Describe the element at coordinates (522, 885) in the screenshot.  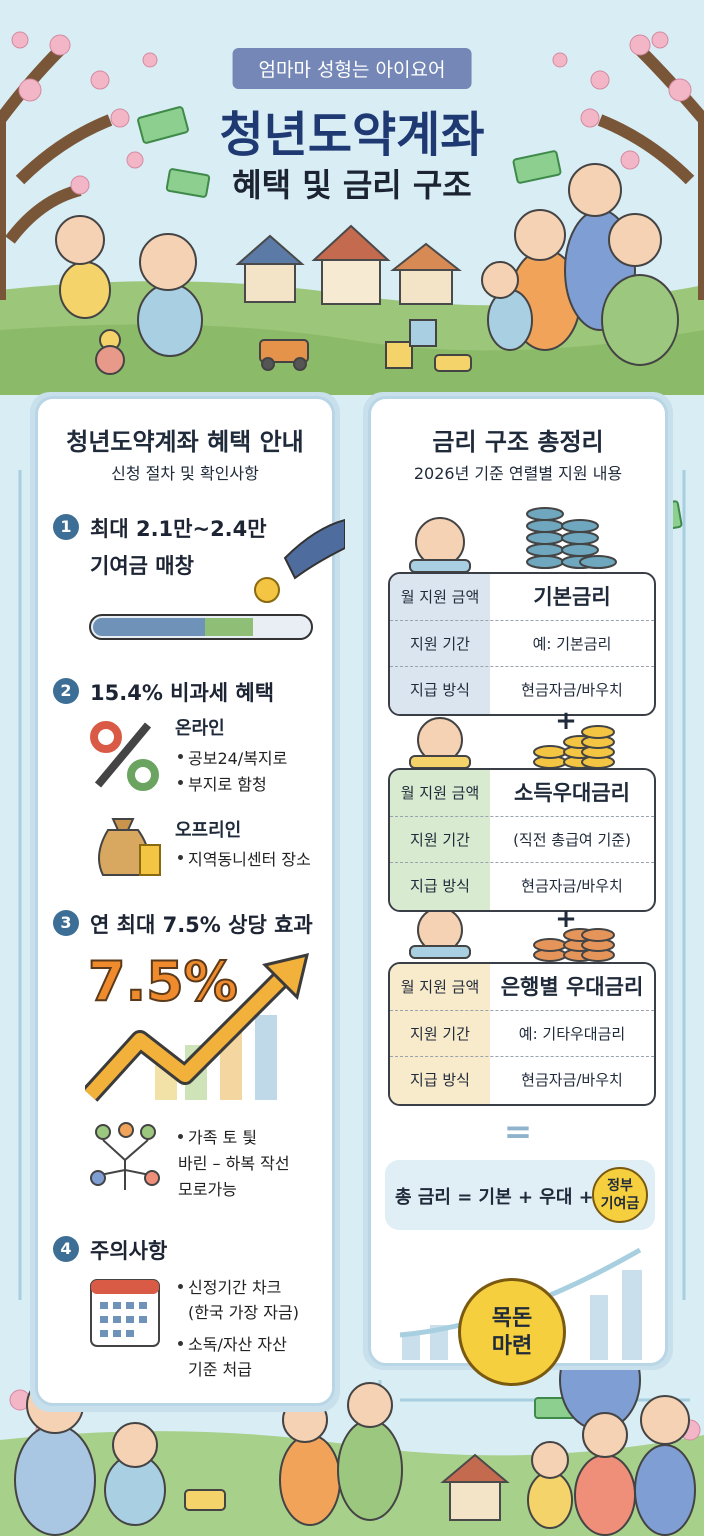
I see `card-row: 지급 방식 현금자금/바우치` at that location.